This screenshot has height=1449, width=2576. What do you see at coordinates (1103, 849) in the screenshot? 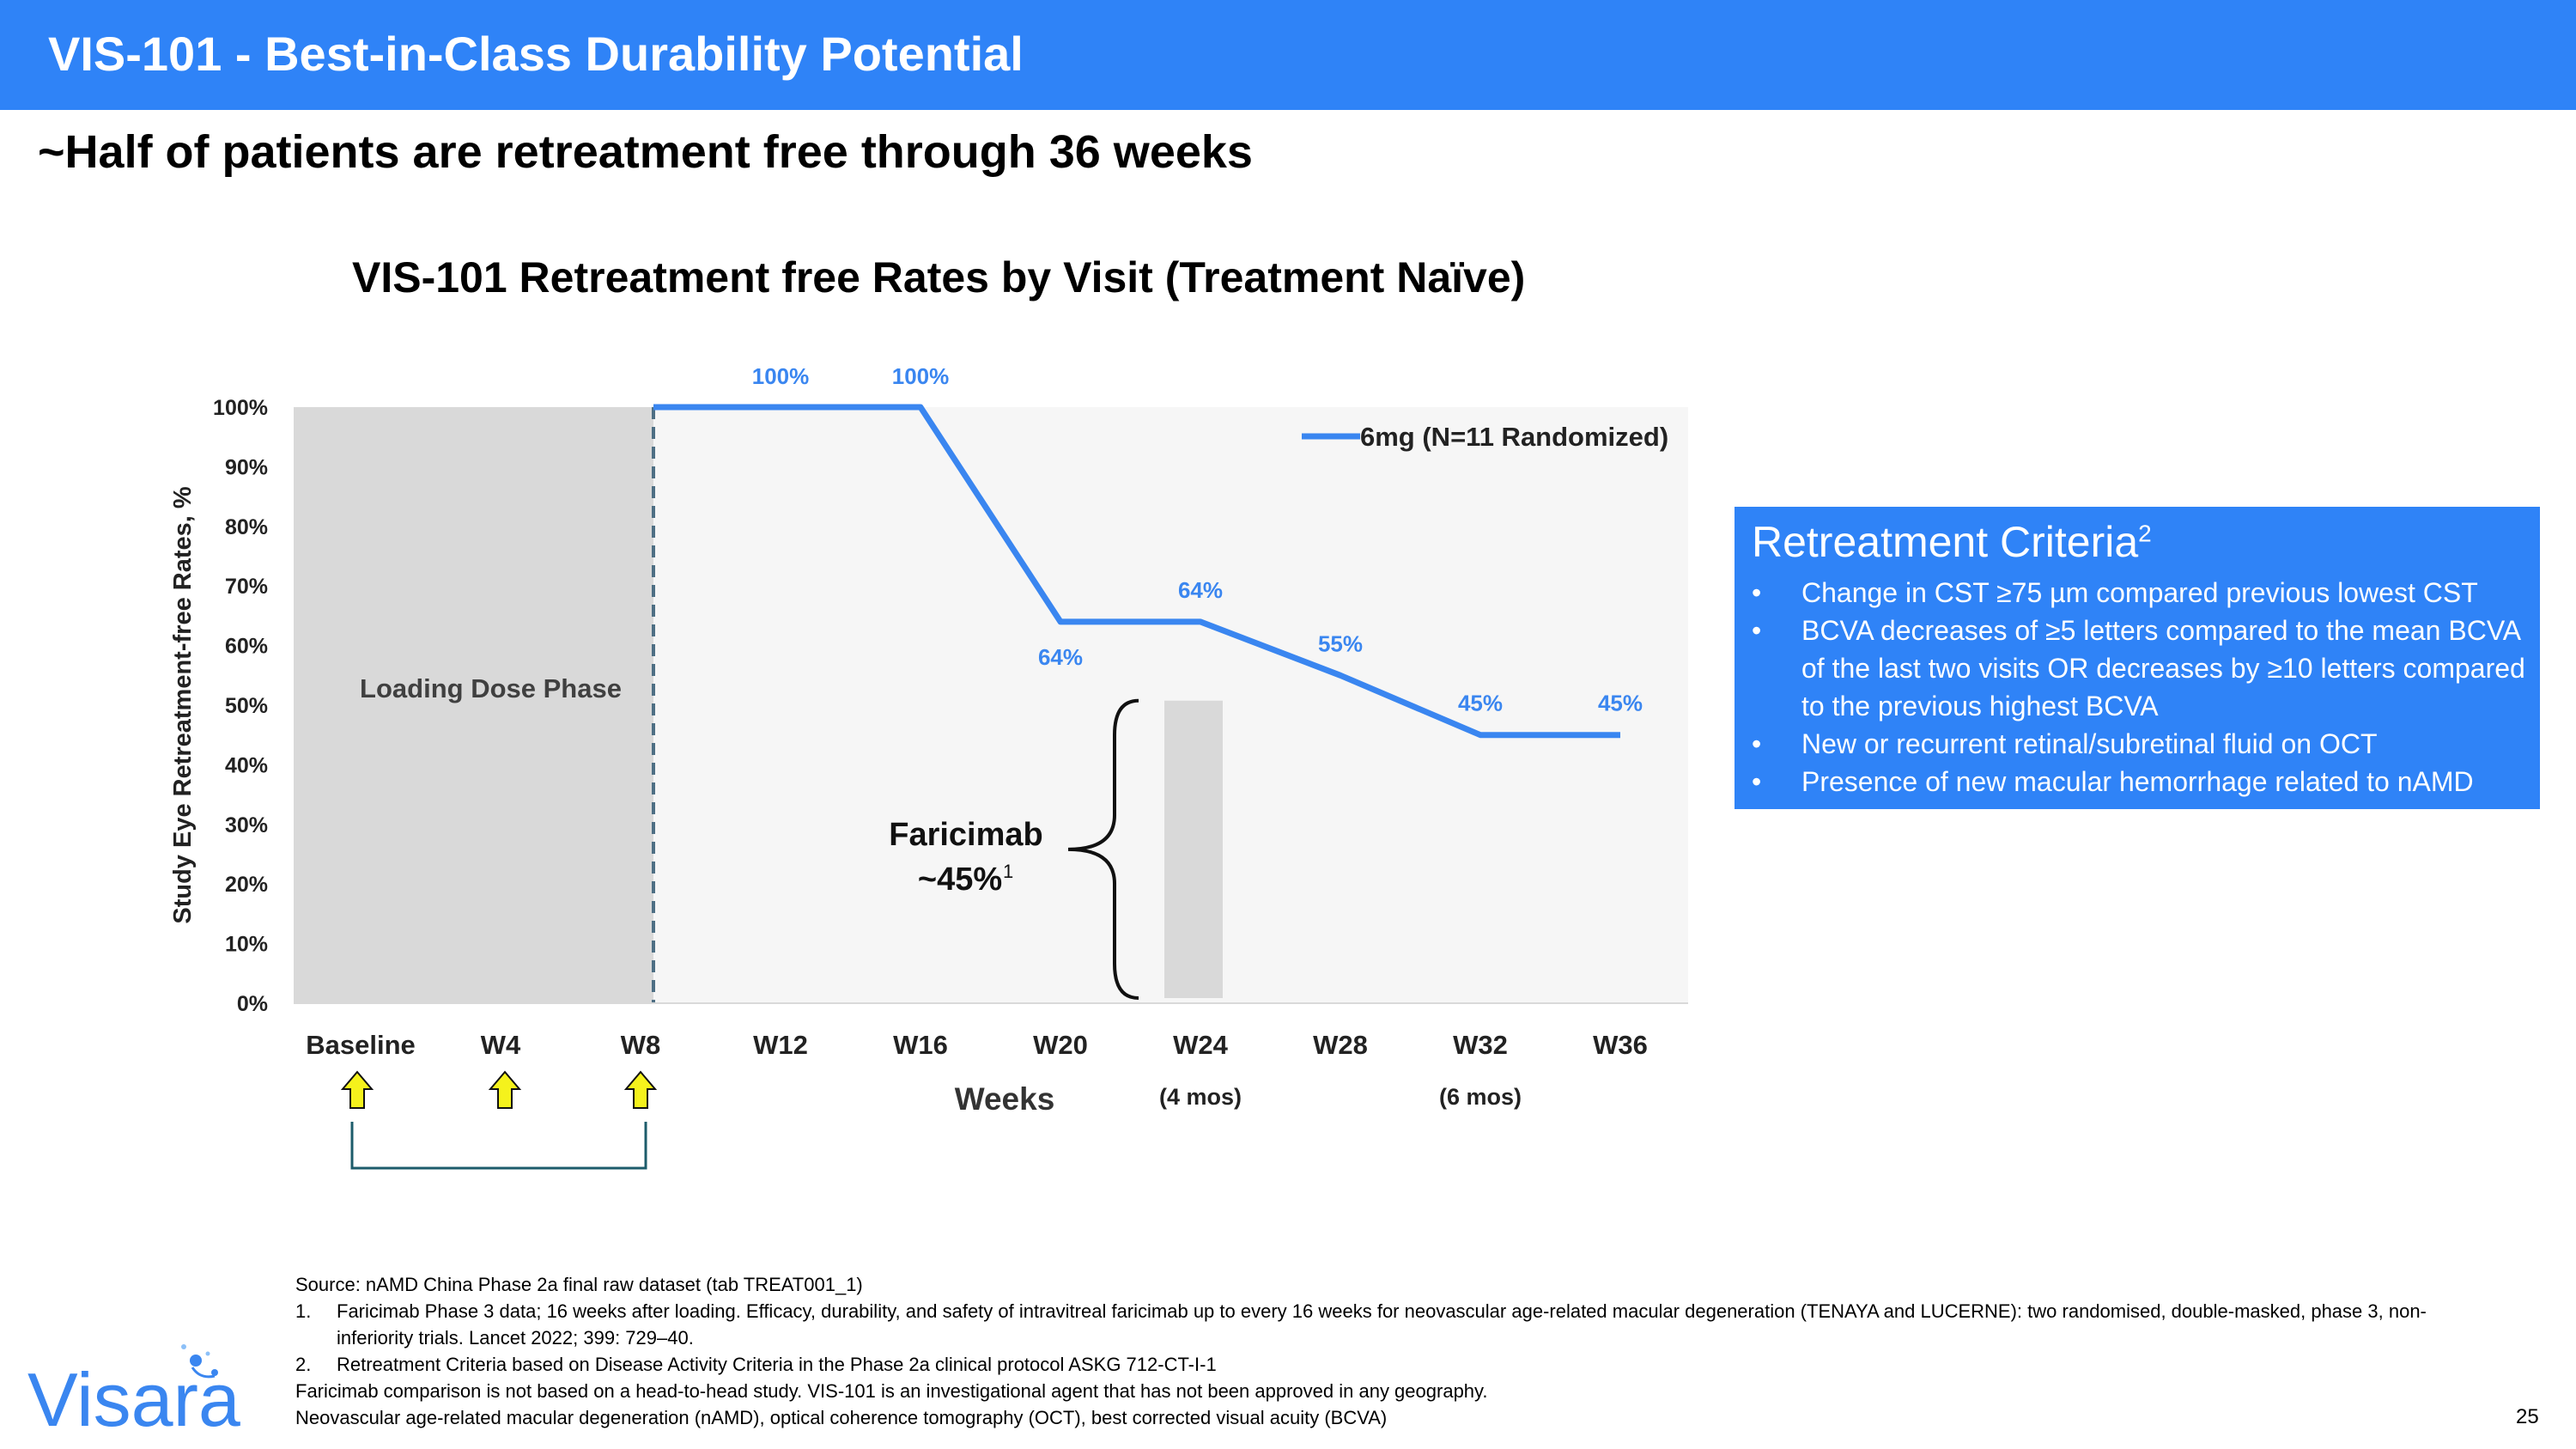
I see `faricimab-brace` at bounding box center [1103, 849].